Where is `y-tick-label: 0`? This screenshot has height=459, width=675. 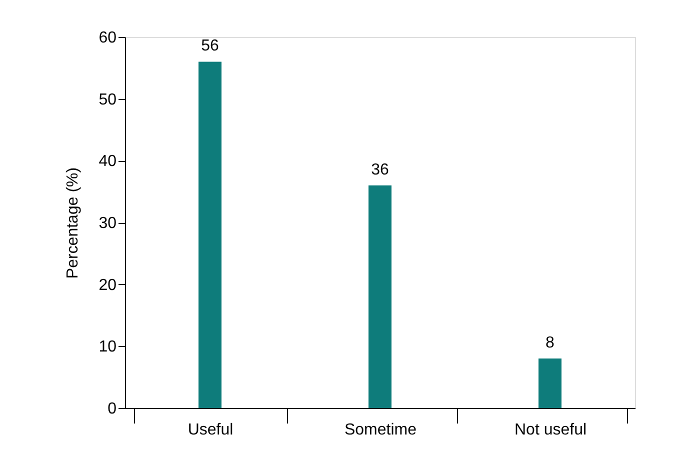 y-tick-label: 0 is located at coordinates (112, 409).